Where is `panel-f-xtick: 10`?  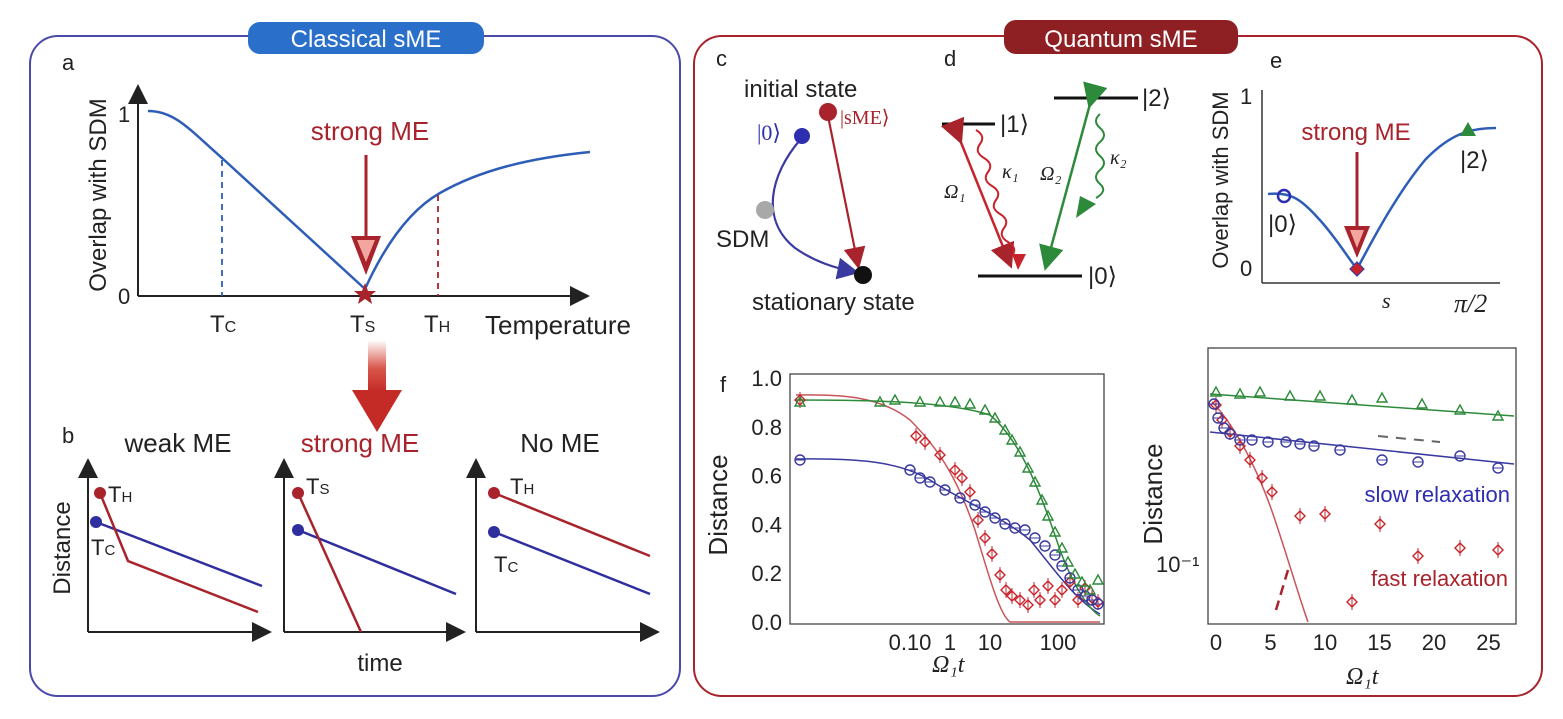 panel-f-xtick: 10 is located at coordinates (990, 642).